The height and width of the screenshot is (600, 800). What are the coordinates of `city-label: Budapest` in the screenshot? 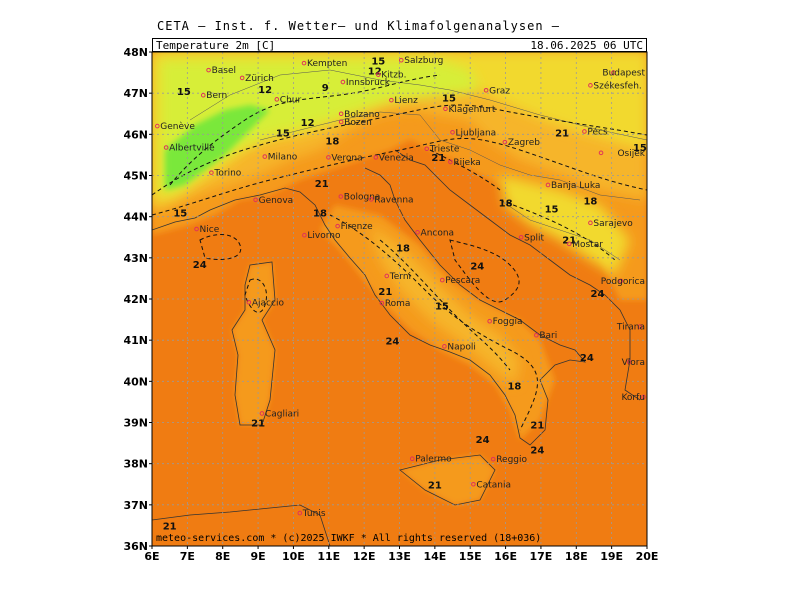 It's located at (623, 74).